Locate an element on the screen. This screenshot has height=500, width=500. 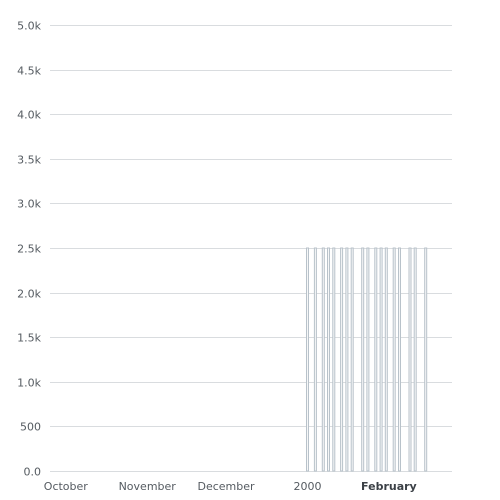
x-tick-label: November is located at coordinates (148, 486).